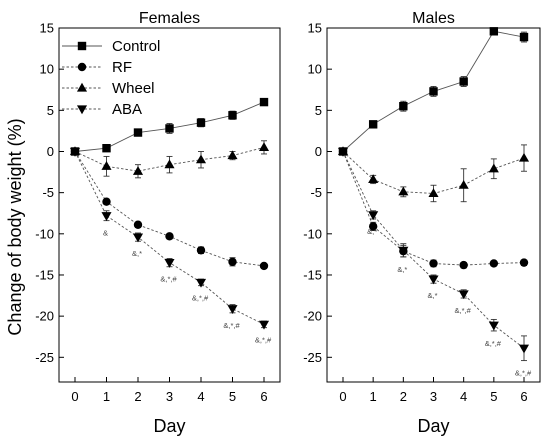  Describe the element at coordinates (169, 426) in the screenshot. I see `x-axis-label: Day` at that location.